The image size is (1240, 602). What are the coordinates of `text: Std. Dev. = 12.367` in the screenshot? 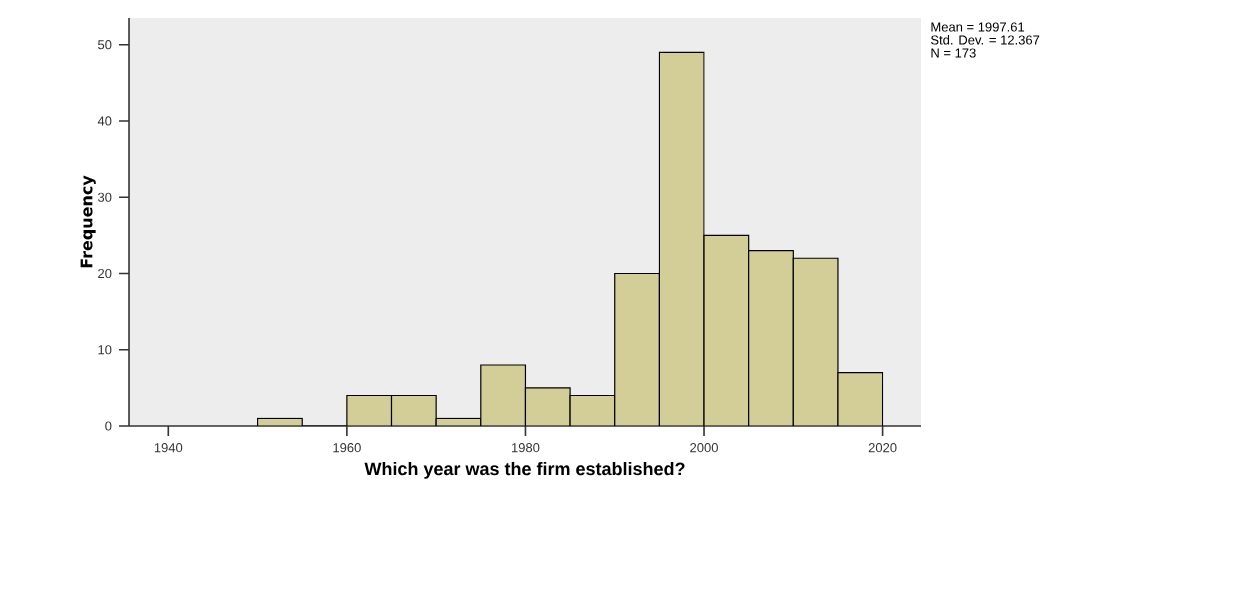 It's located at (985, 40).